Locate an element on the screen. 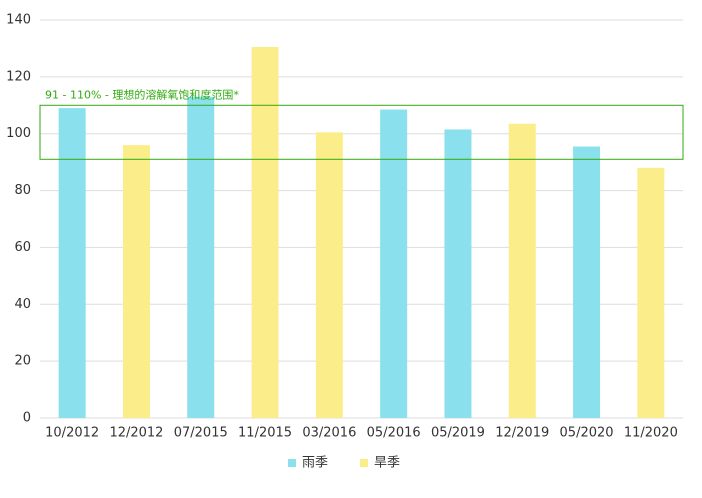 Image resolution: width=702 pixels, height=498 pixels. x-tick-label: 07/2015 is located at coordinates (201, 433).